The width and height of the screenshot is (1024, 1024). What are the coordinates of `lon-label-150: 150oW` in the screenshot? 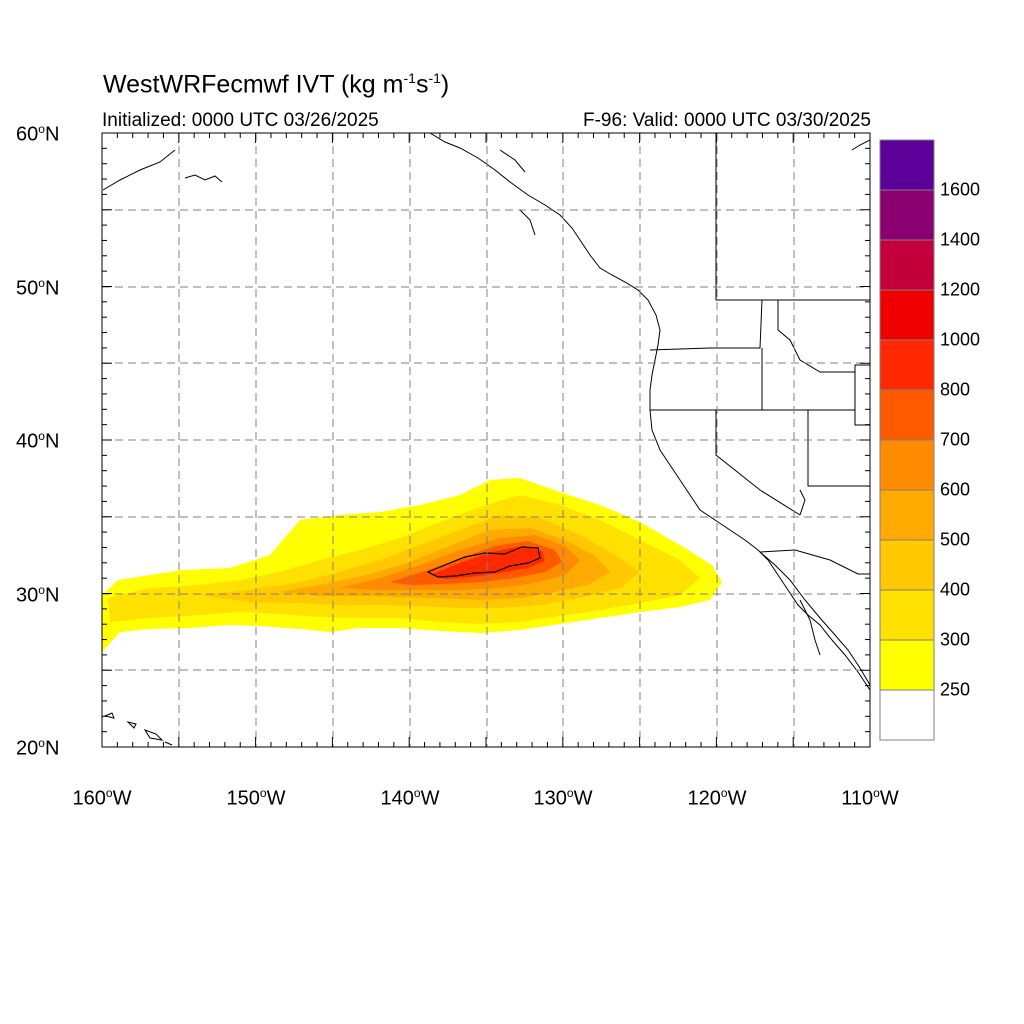 It's located at (256, 798).